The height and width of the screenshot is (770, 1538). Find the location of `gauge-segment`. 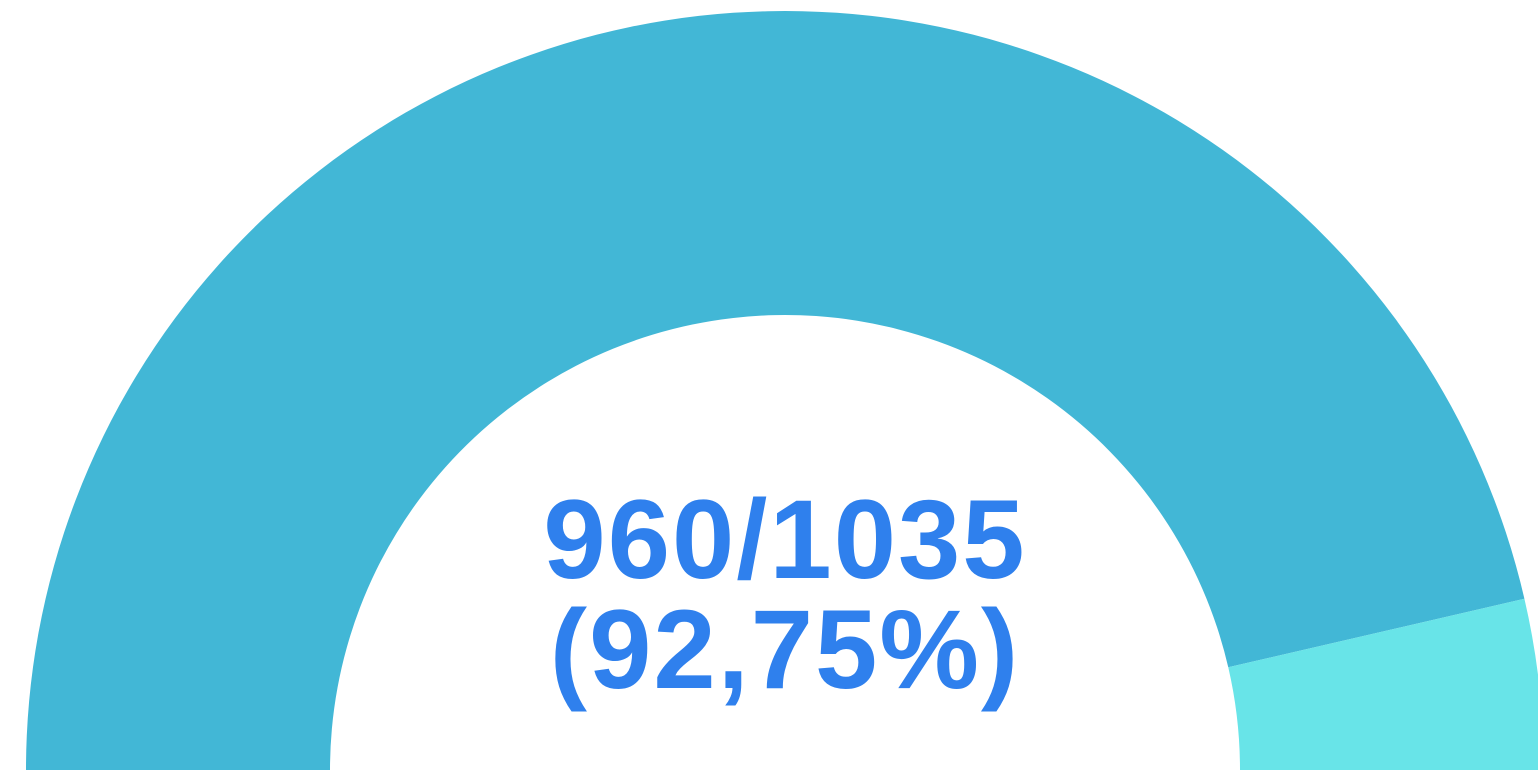

gauge-segment is located at coordinates (1383, 684).